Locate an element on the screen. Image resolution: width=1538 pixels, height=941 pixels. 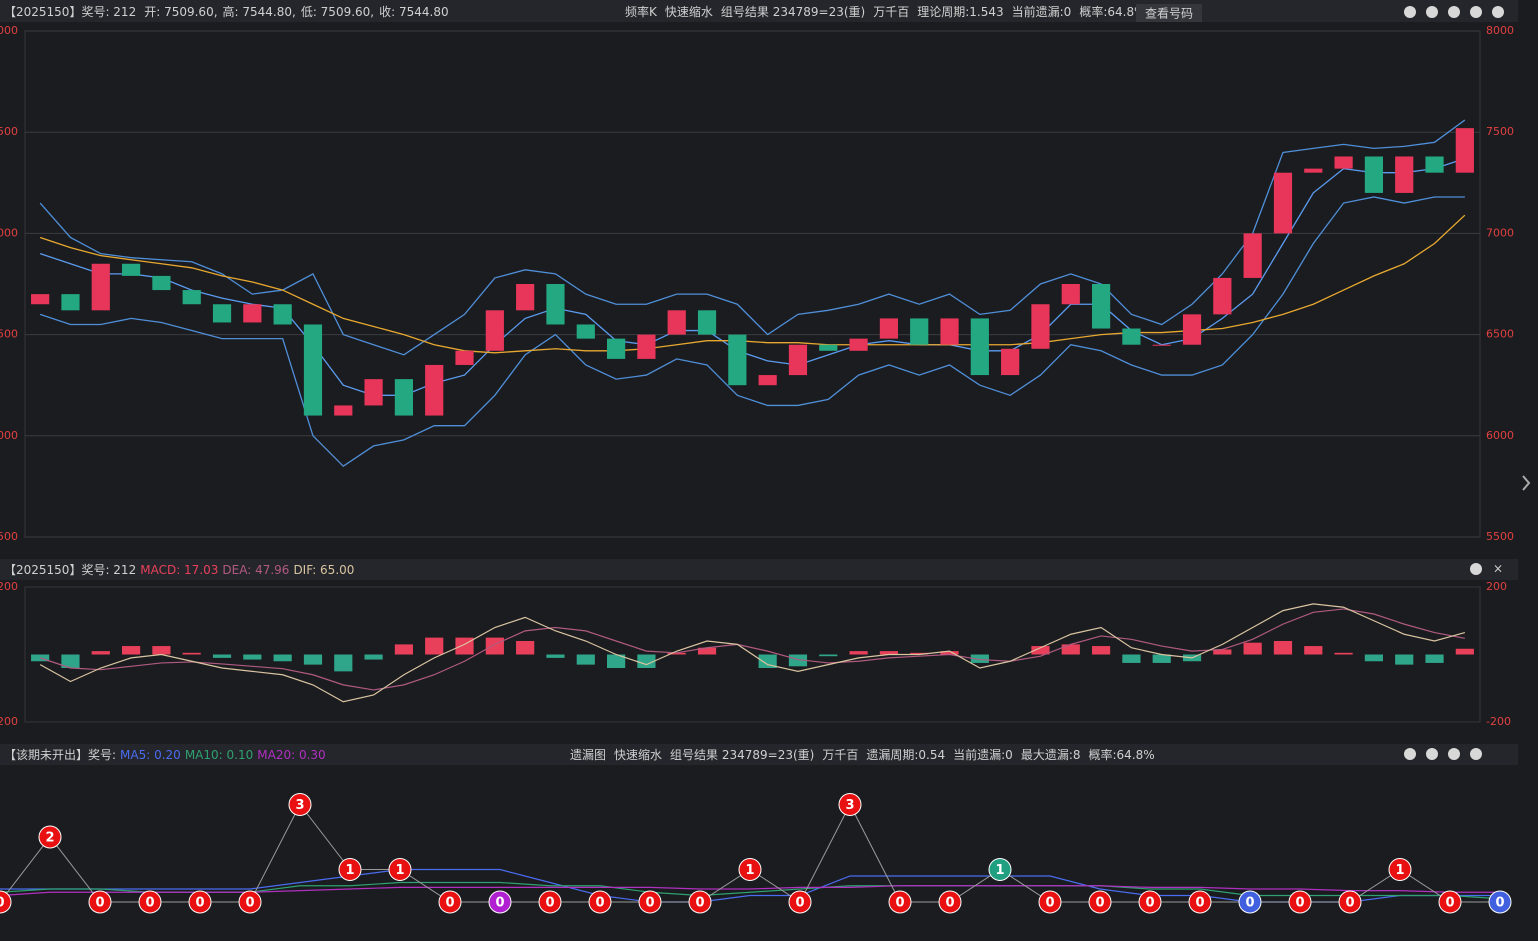
info: 遗漏图 is located at coordinates (588, 755).